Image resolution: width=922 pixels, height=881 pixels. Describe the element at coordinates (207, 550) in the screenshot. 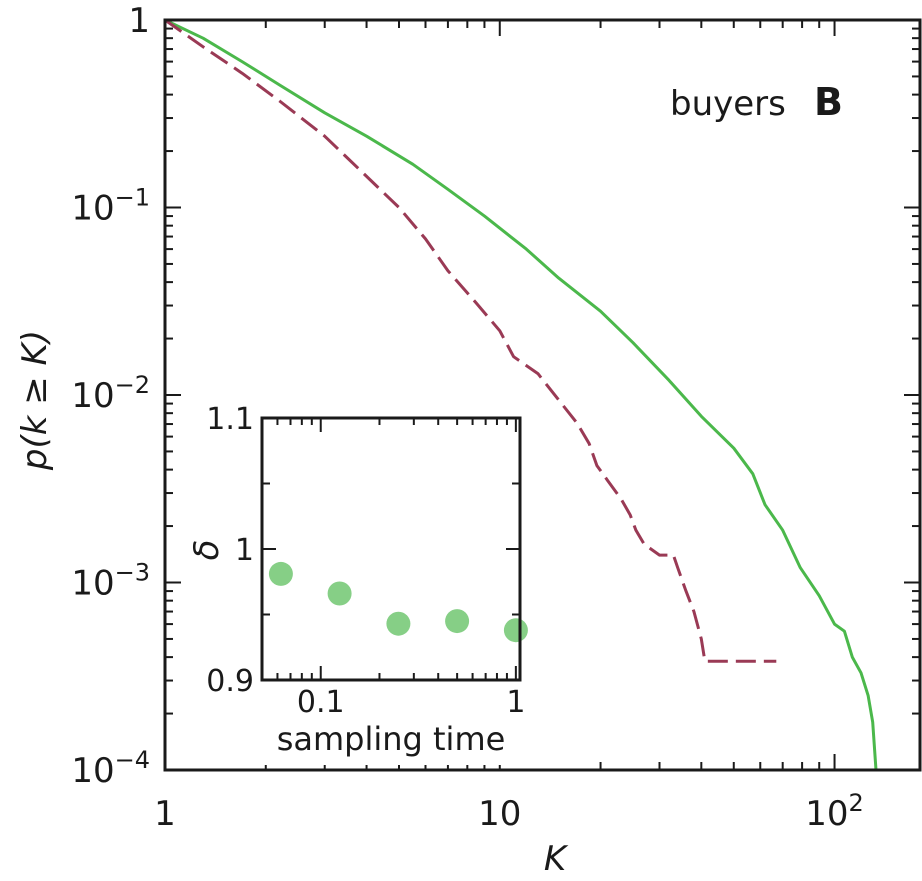

I see `inset-y-axis-title: δ` at that location.